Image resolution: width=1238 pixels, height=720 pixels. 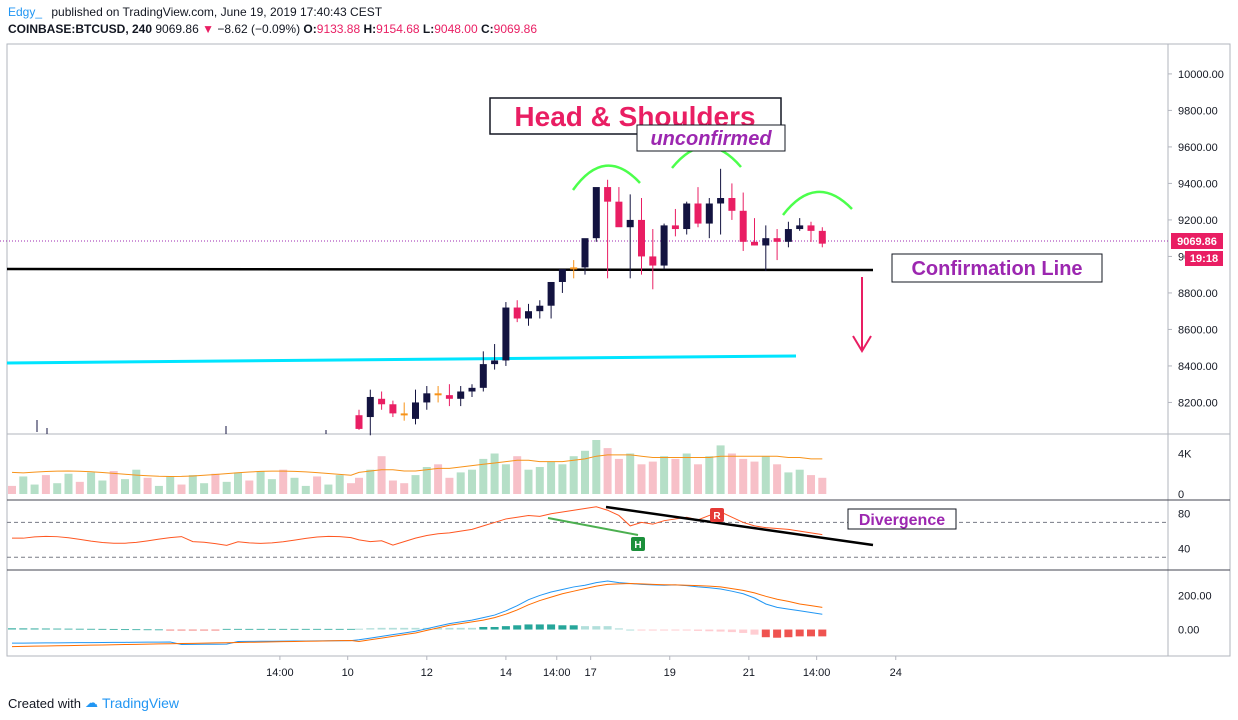 What do you see at coordinates (739, 526) in the screenshot?
I see `rsi-divergence-line` at bounding box center [739, 526].